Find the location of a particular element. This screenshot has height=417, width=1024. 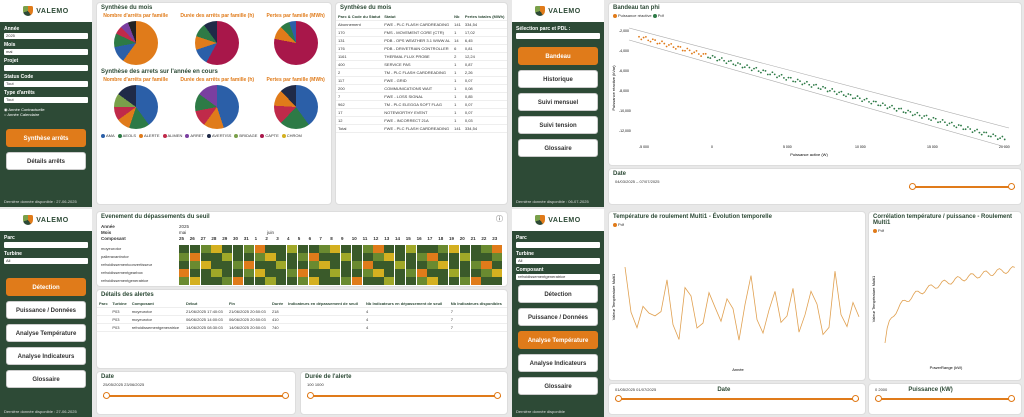

column-header: Fin is located at coordinates (248, 304).